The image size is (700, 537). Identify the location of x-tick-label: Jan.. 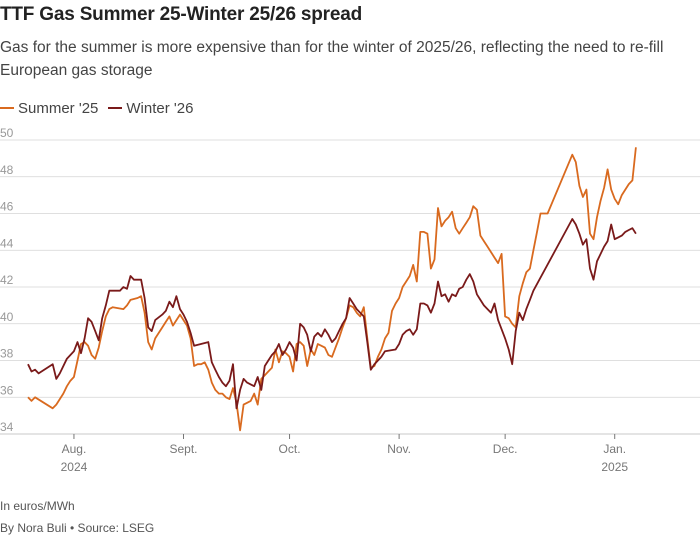
(614, 449).